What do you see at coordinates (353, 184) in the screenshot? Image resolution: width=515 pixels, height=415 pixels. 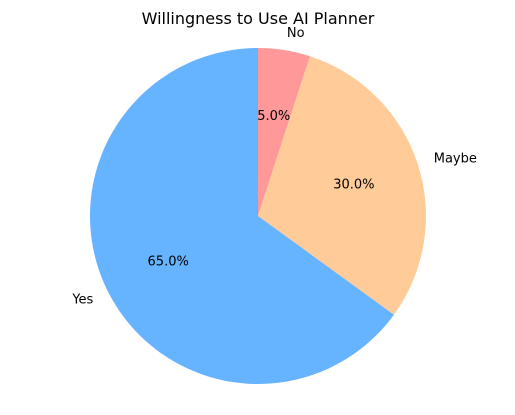 I see `pie-percent-label-maybe: 30.0%` at bounding box center [353, 184].